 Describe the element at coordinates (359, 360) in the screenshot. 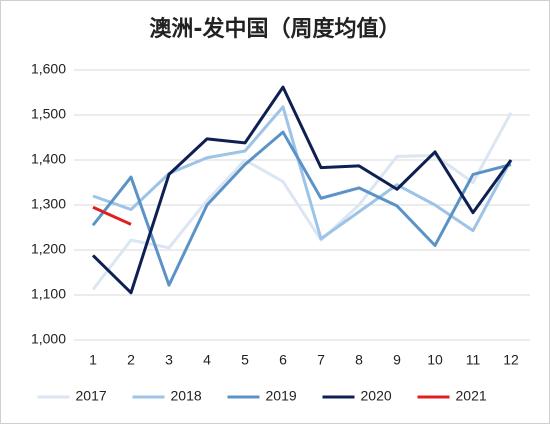

I see `x-tick-label: 8` at that location.